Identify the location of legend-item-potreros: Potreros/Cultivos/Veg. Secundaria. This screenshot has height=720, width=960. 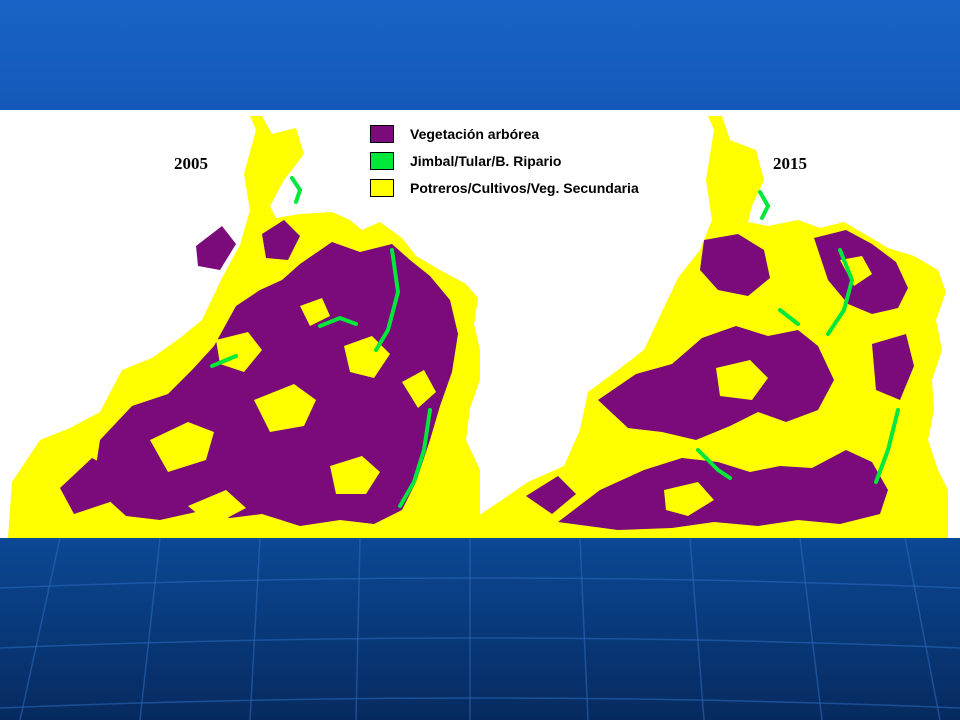
(504, 187).